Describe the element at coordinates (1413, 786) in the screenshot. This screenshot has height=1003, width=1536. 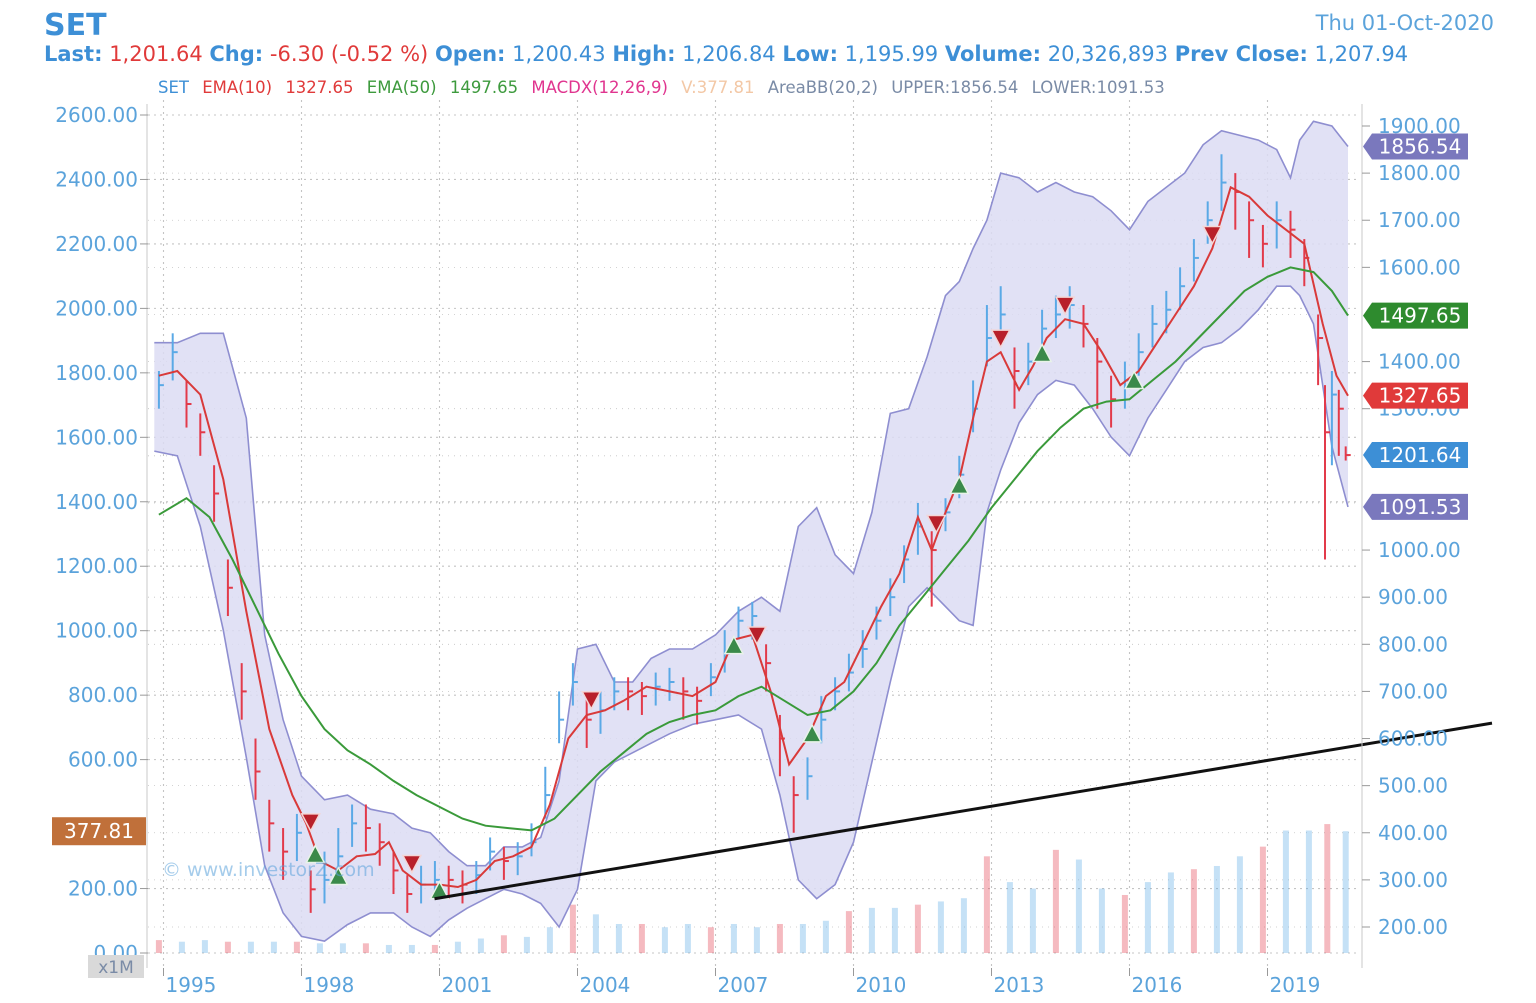
I see `right-tick-label: 500.00` at that location.